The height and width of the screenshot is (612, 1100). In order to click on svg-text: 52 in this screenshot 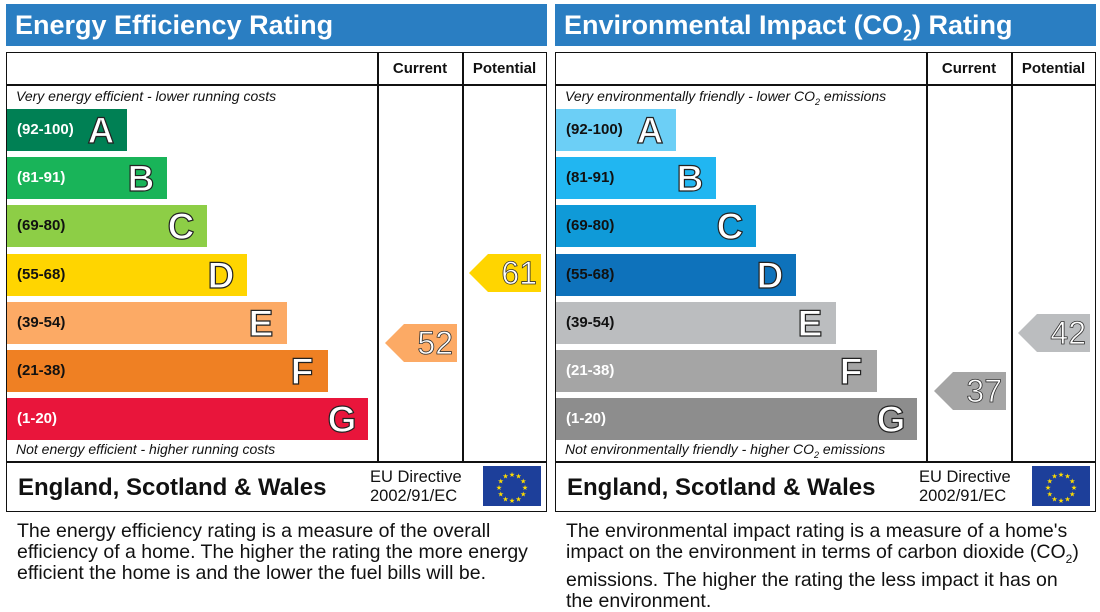, I will do `click(435, 343)`.